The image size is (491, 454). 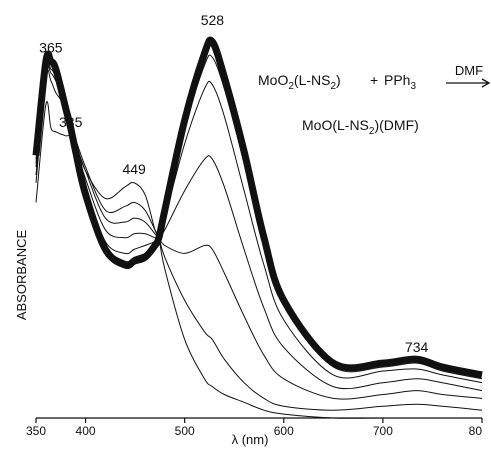 What do you see at coordinates (284, 431) in the screenshot?
I see `x-tick-label: 600` at bounding box center [284, 431].